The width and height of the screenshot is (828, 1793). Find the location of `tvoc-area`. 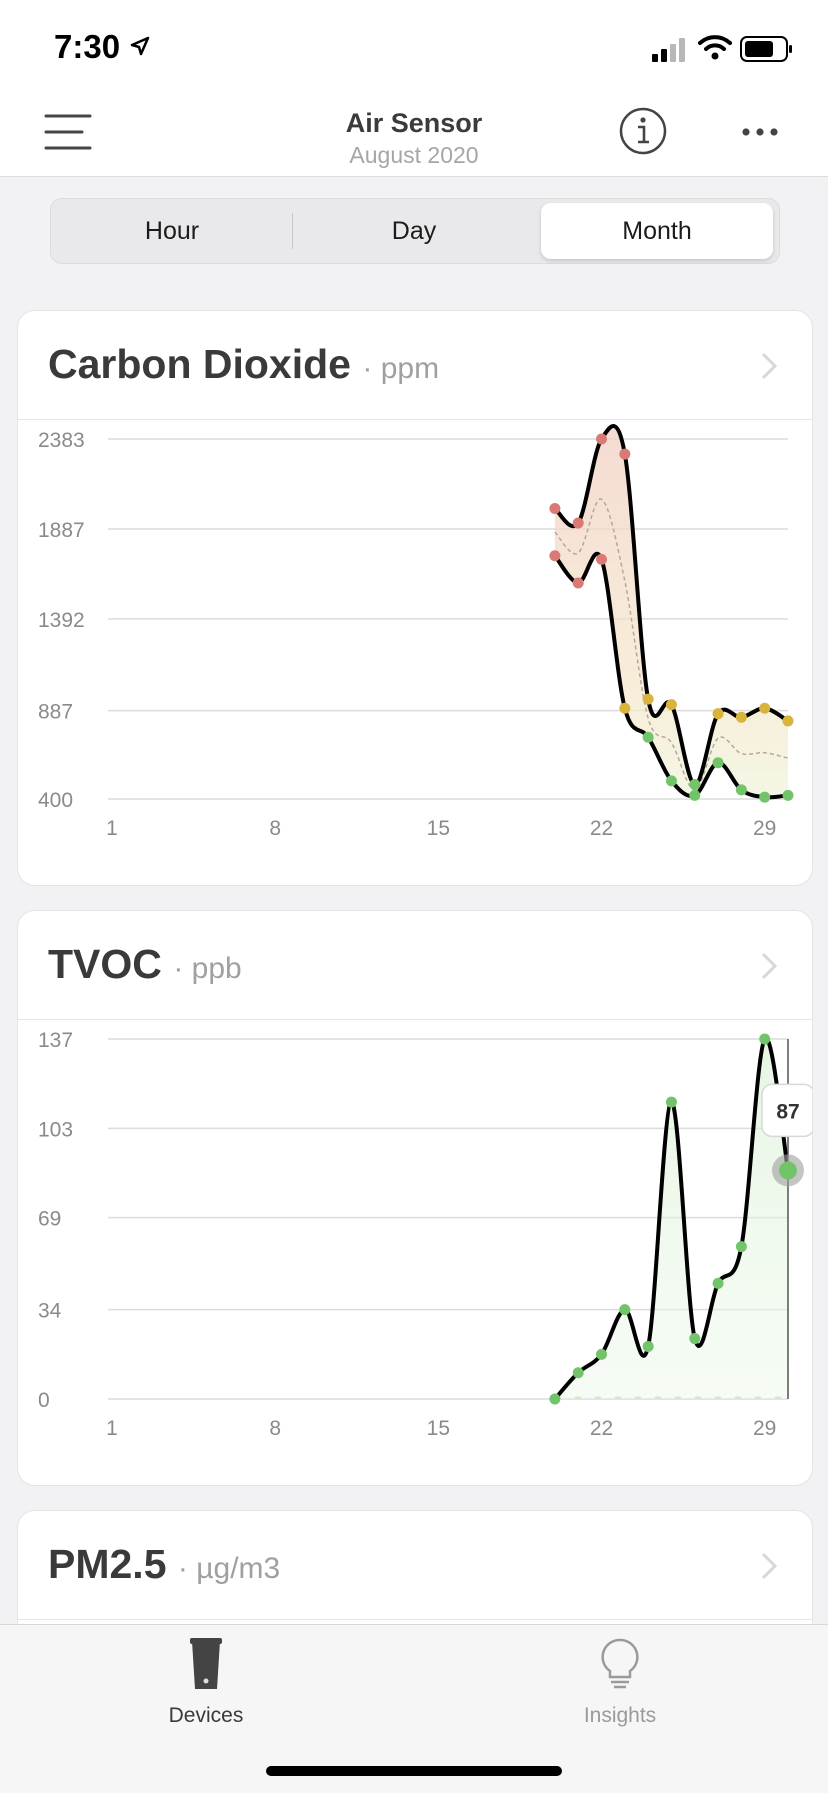

tvoc-area is located at coordinates (671, 1218).